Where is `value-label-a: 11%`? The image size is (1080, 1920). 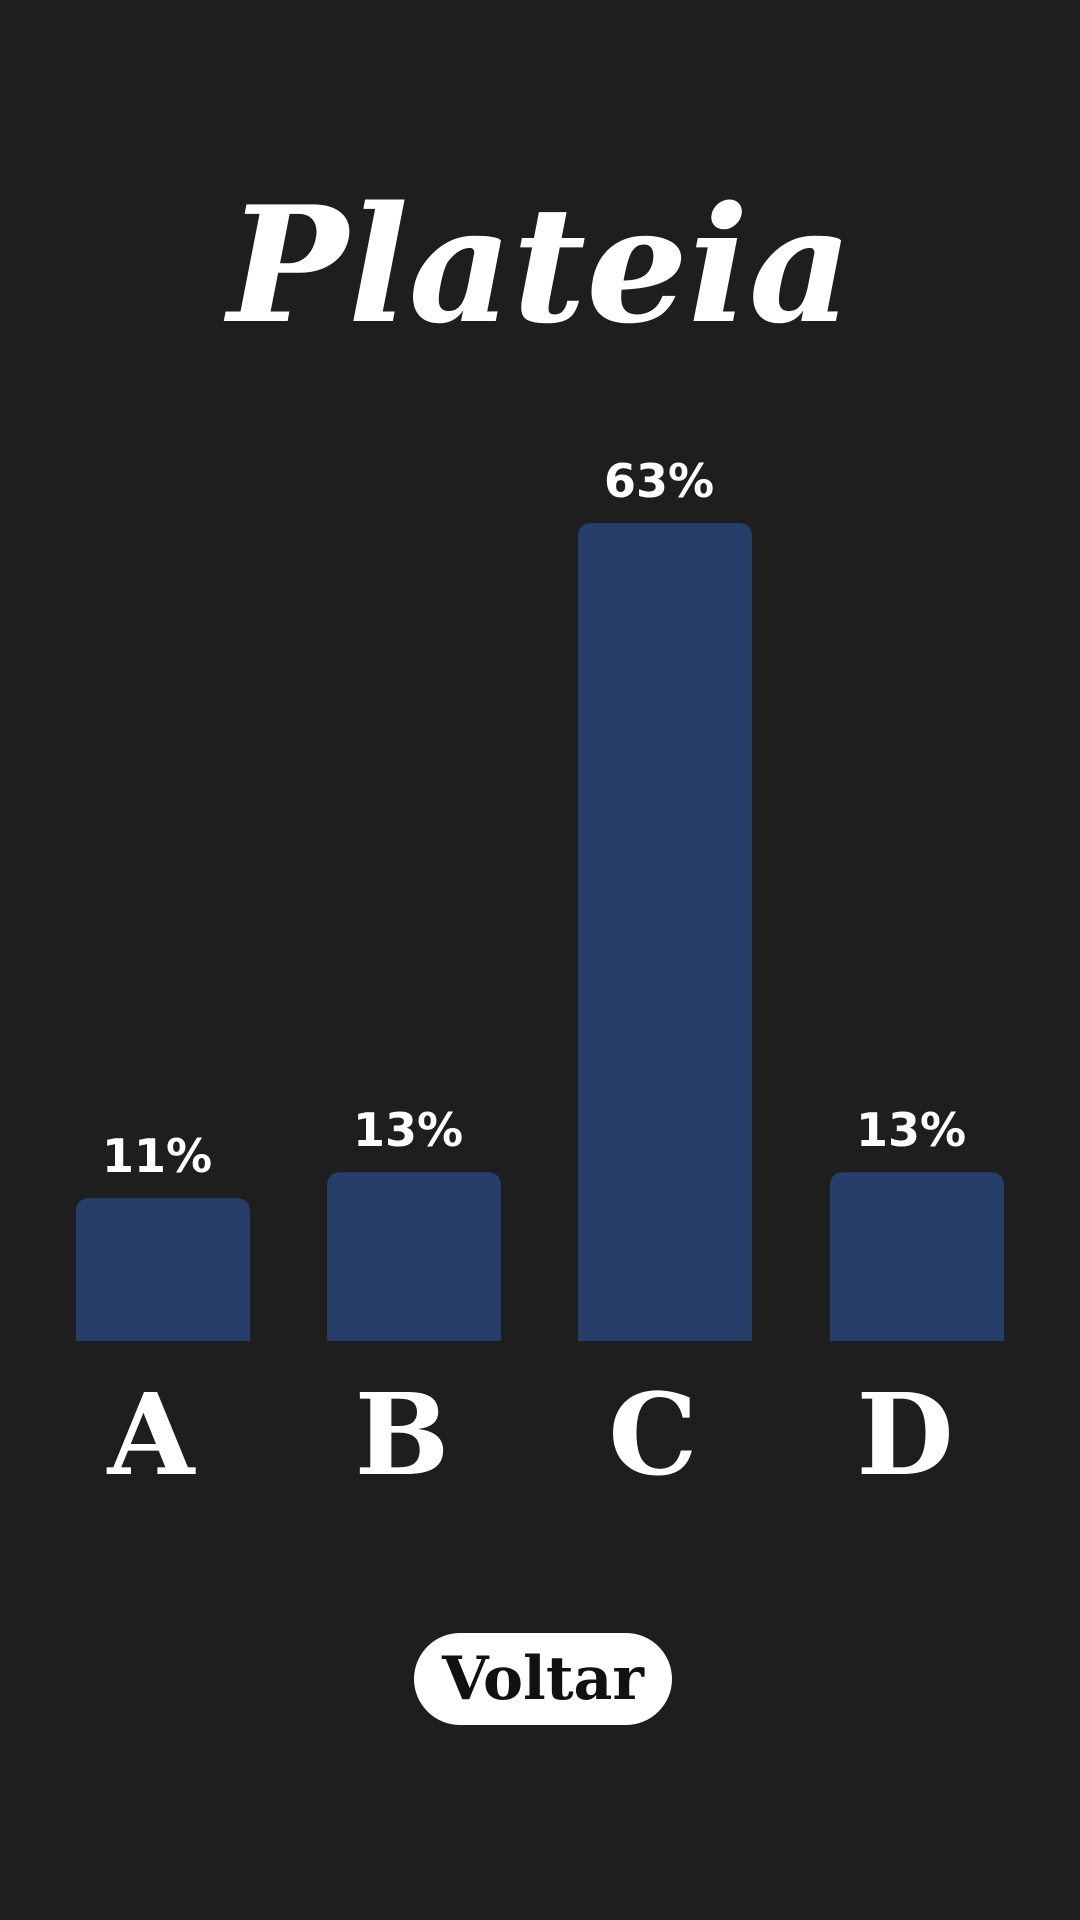
value-label-a: 11% is located at coordinates (157, 1156).